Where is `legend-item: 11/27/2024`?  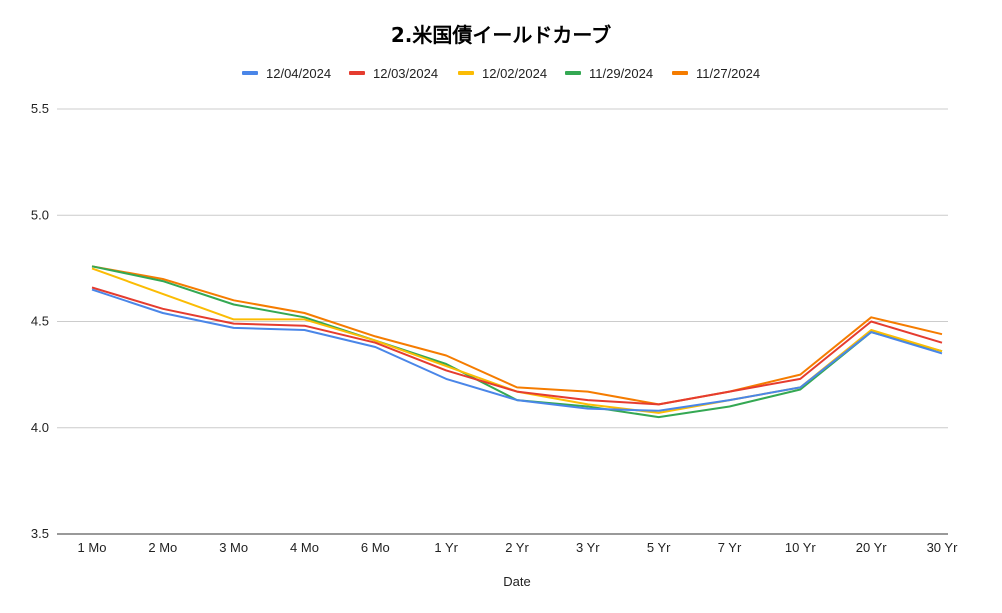
legend-item: 11/27/2024 is located at coordinates (716, 73).